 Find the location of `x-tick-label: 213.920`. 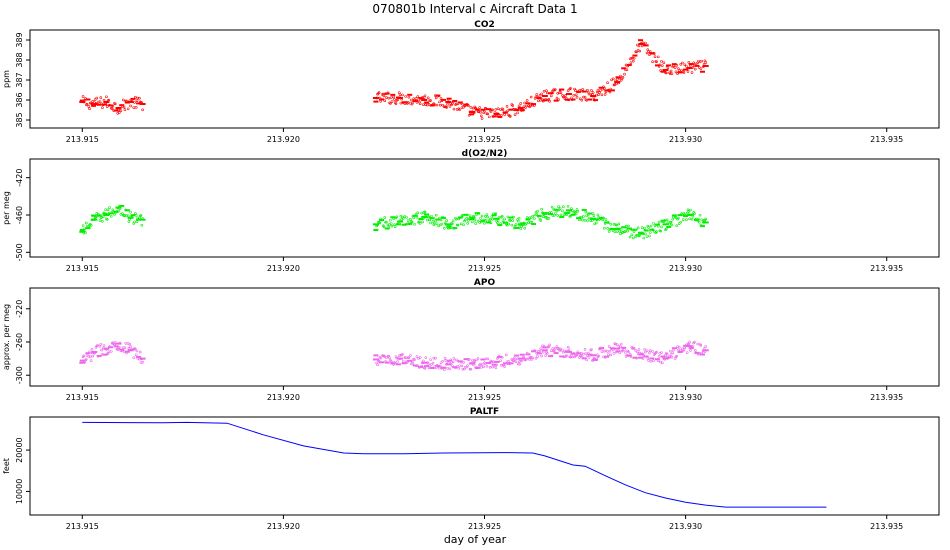

x-tick-label: 213.920 is located at coordinates (283, 397).